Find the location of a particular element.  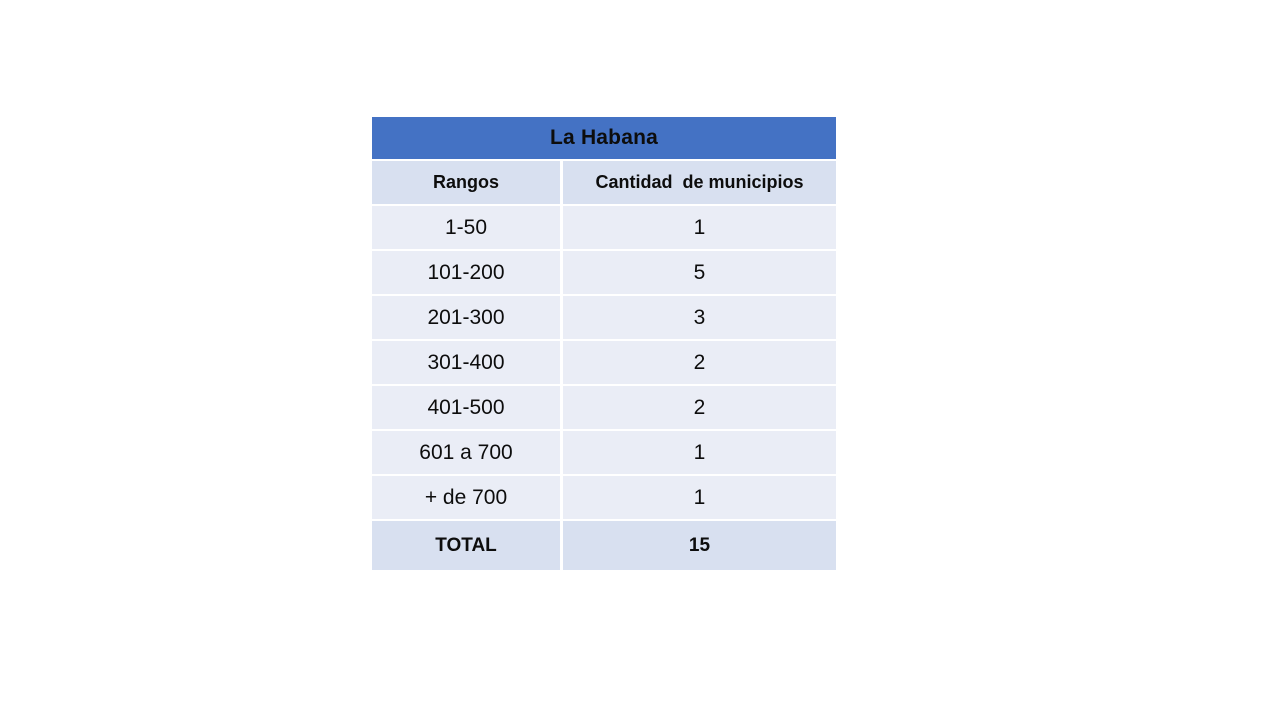

table-title: La Habana is located at coordinates (604, 137).